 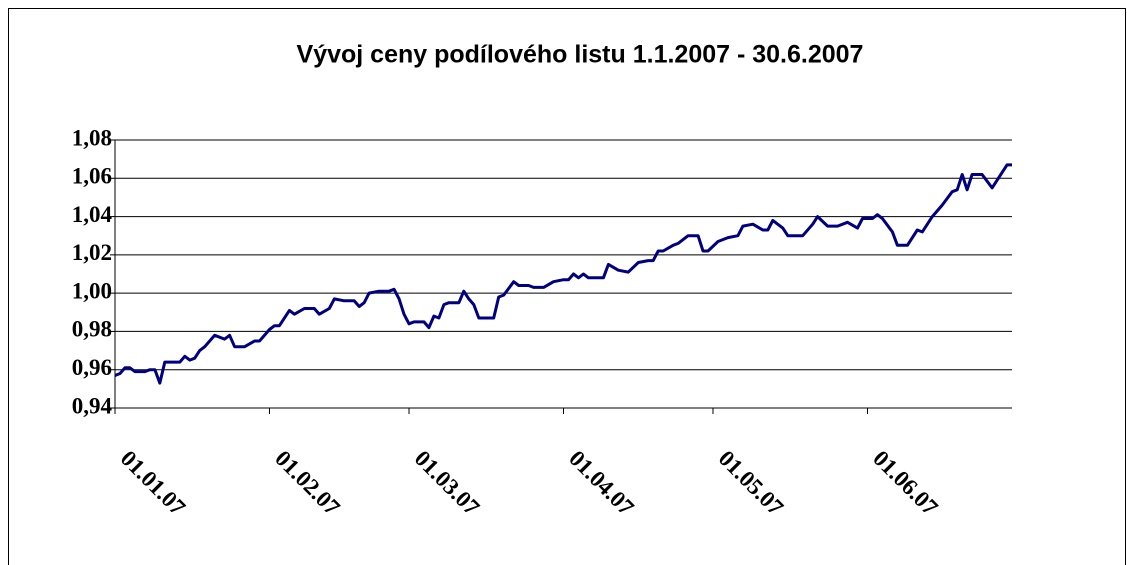 What do you see at coordinates (92, 252) in the screenshot?
I see `y-tick-label: 1,02` at bounding box center [92, 252].